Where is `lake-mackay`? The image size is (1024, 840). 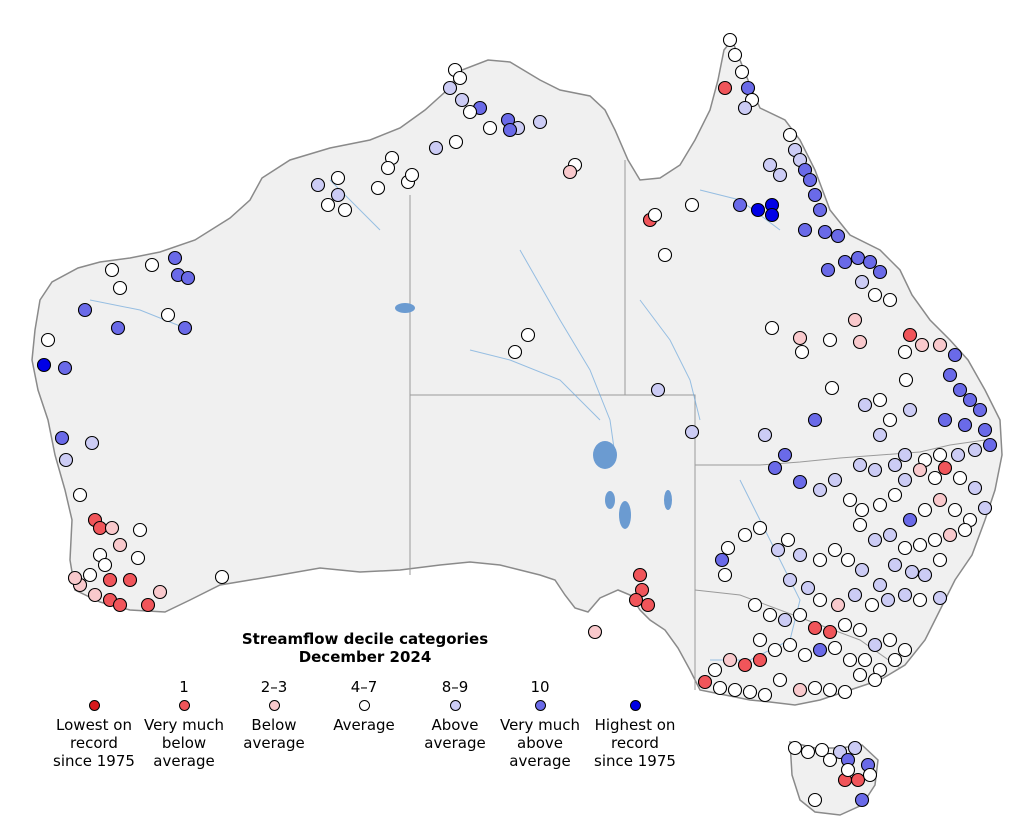 lake-mackay is located at coordinates (405, 308).